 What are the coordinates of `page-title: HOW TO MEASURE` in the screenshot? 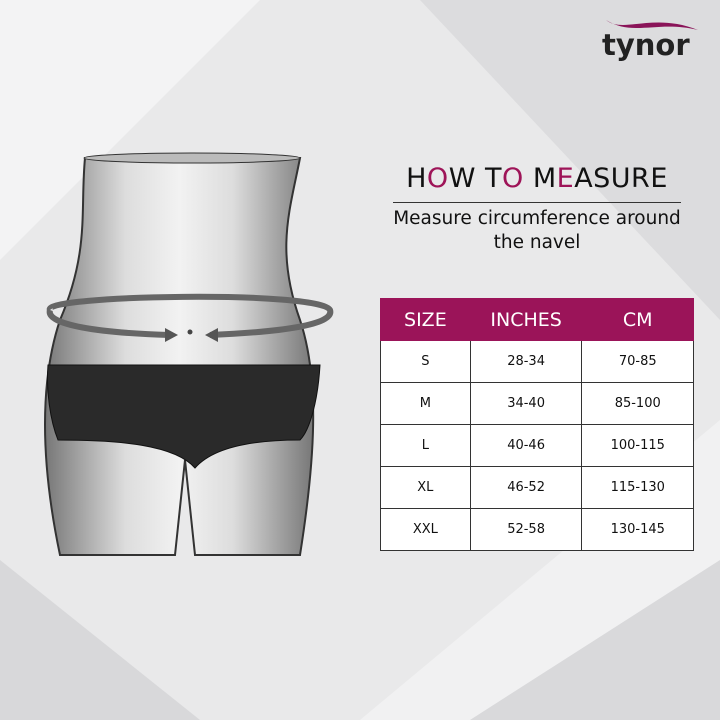 It's located at (537, 178).